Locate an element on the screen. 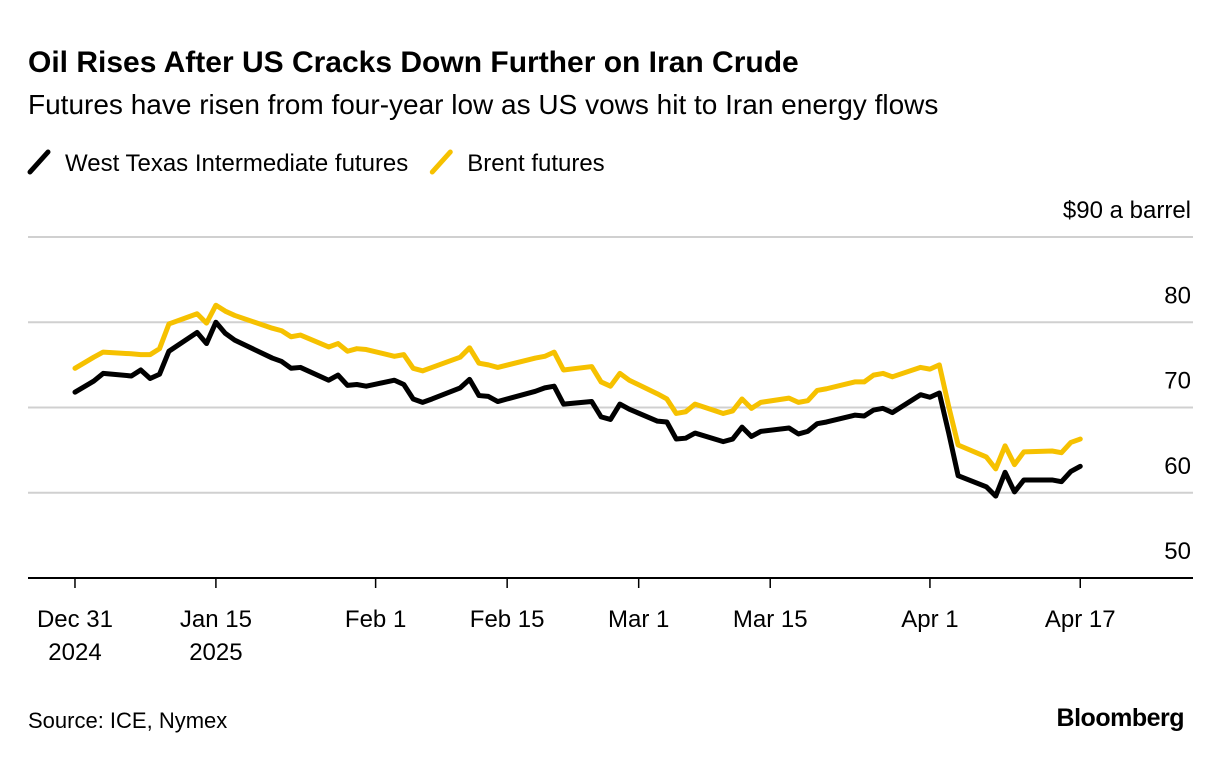 Image resolution: width=1223 pixels, height=760 pixels. y-tick-label: 50 is located at coordinates (1177, 551).